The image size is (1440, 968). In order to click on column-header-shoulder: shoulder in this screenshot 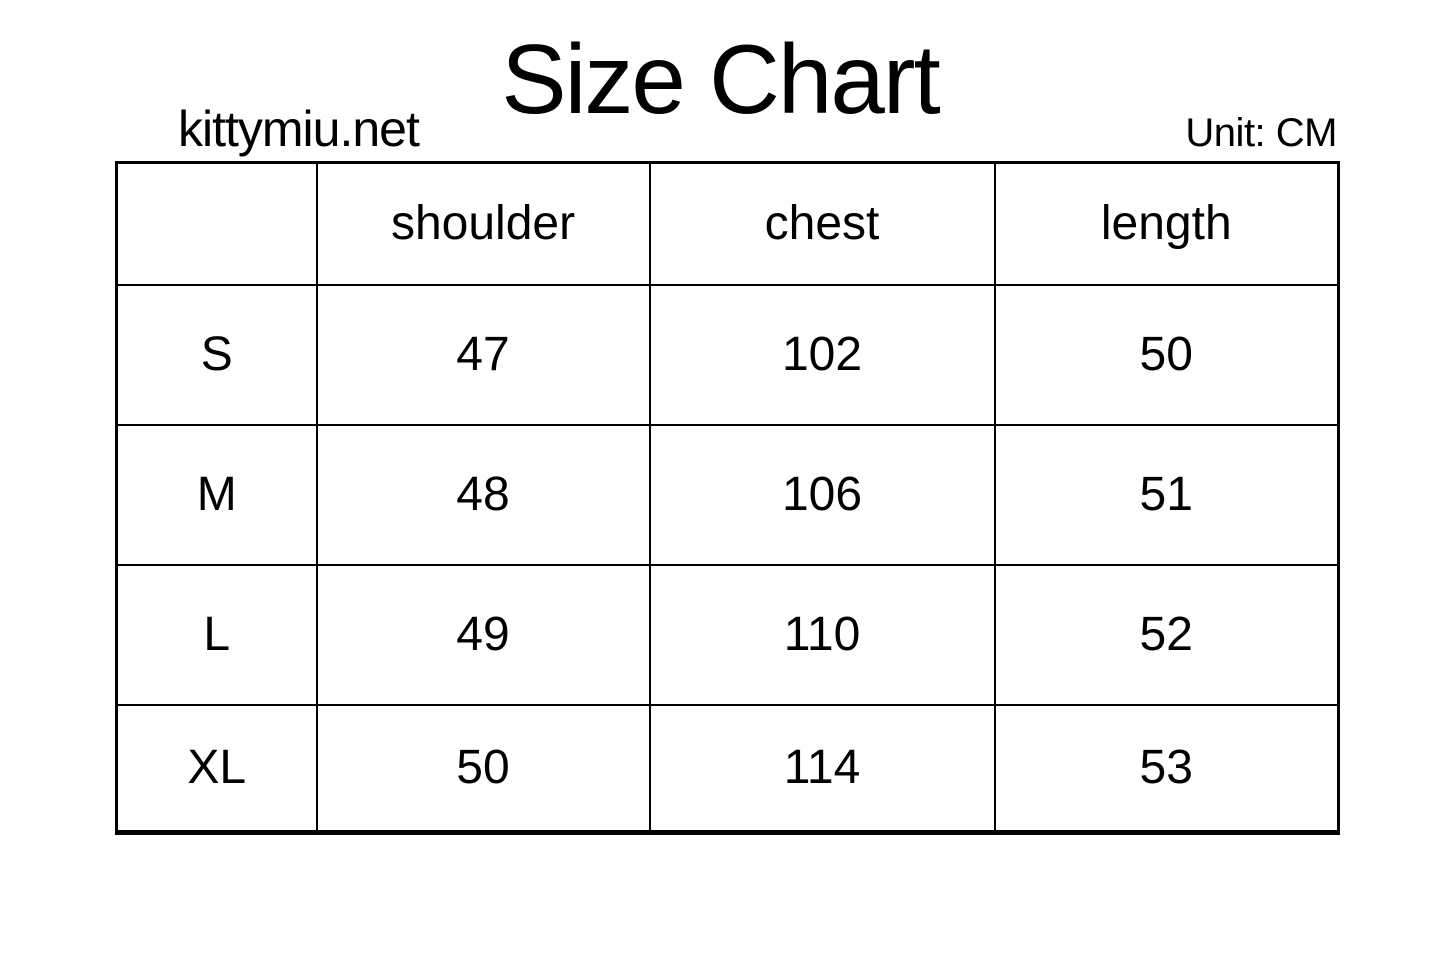, I will do `click(483, 223)`.